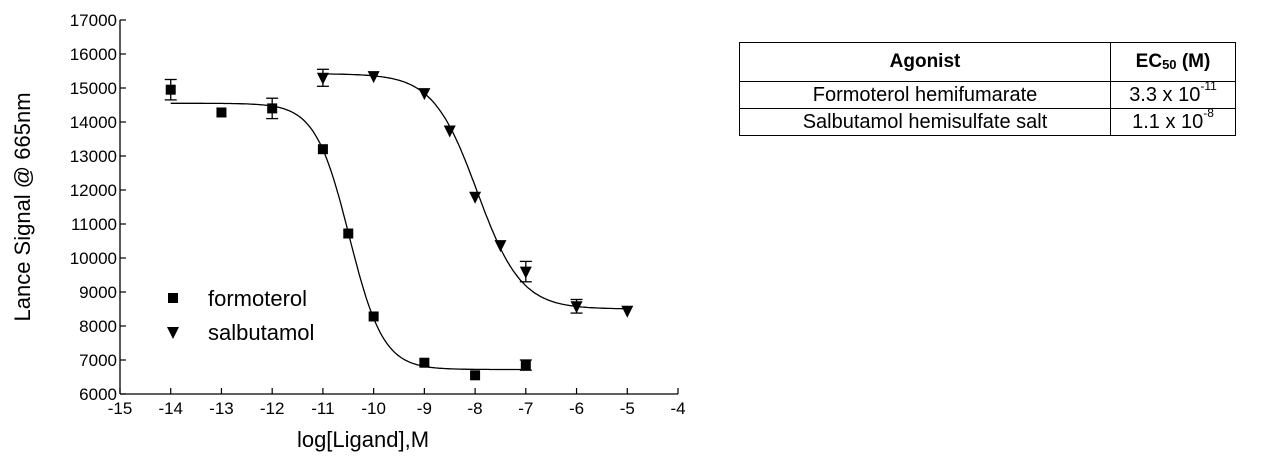 The height and width of the screenshot is (461, 1271). I want to click on x-axis-title: log[Ligand],M, so click(363, 439).